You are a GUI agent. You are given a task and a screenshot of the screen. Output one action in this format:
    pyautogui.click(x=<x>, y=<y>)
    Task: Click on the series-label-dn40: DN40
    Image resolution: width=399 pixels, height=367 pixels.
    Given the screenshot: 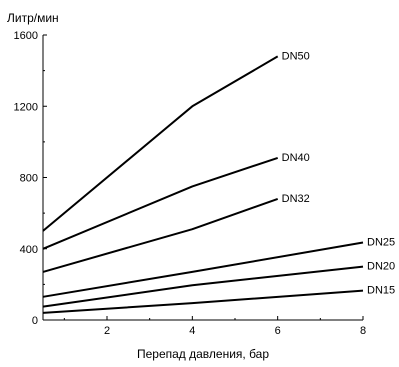 What is the action you would take?
    pyautogui.click(x=296, y=158)
    